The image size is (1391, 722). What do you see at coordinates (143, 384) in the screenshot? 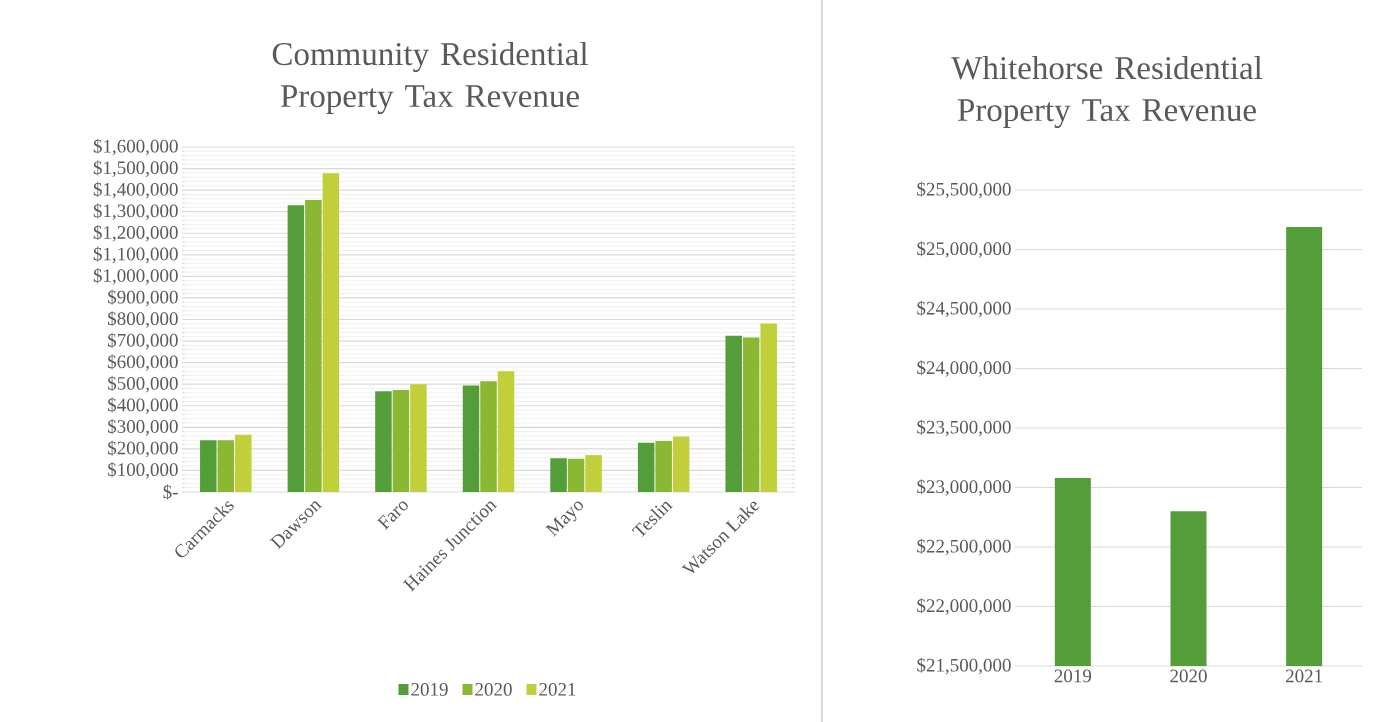
I see `y-tick-label: $500,000` at bounding box center [143, 384].